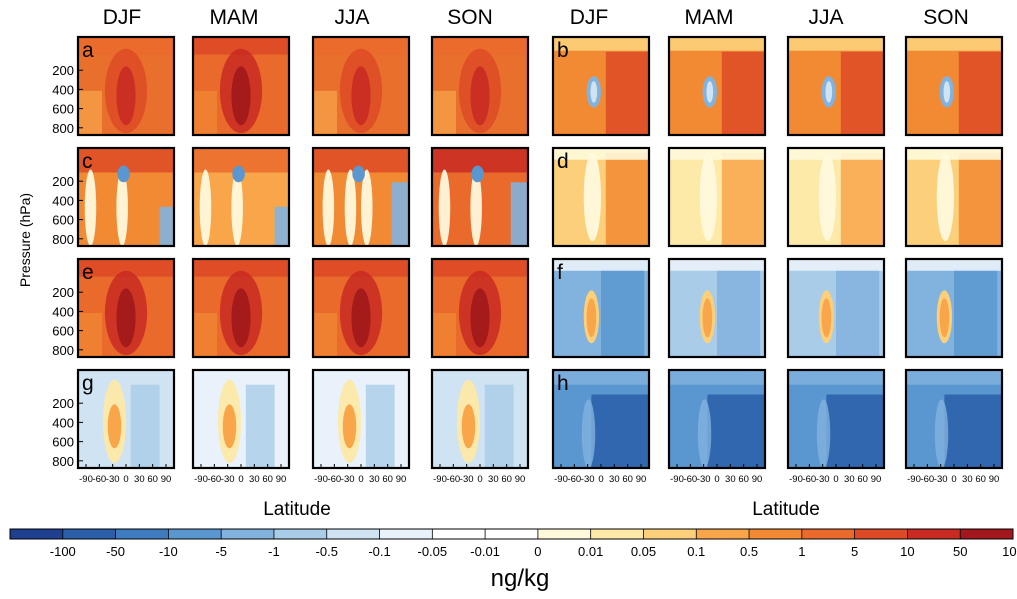  I want to click on x-axis-label-left: Latitude, so click(297, 509).